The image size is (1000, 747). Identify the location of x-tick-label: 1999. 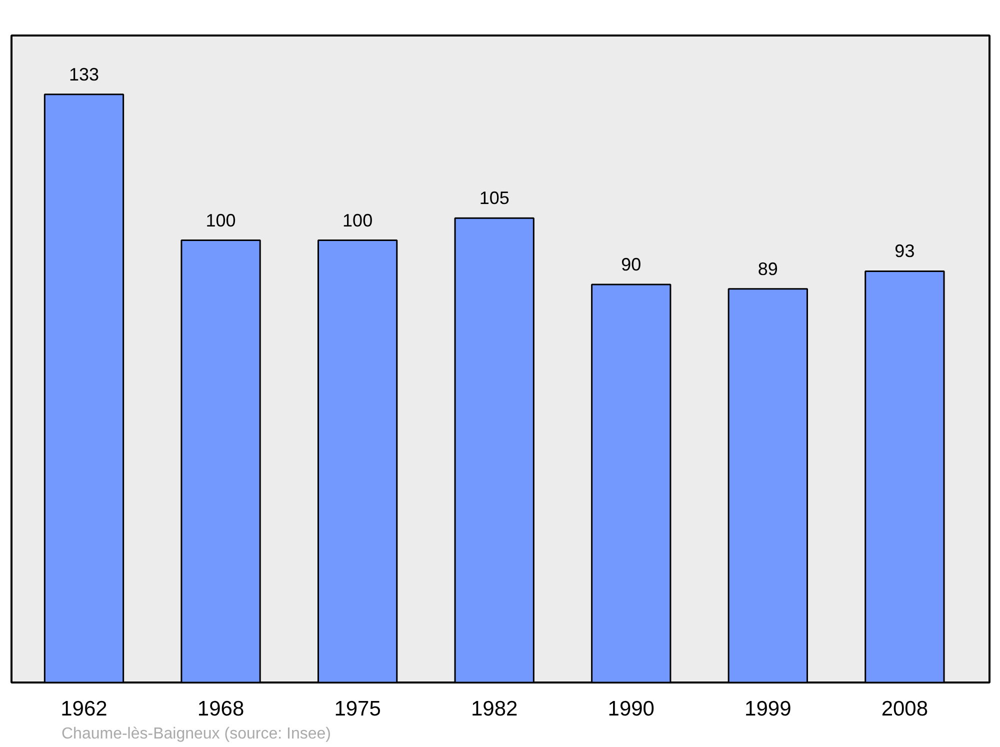
(768, 709).